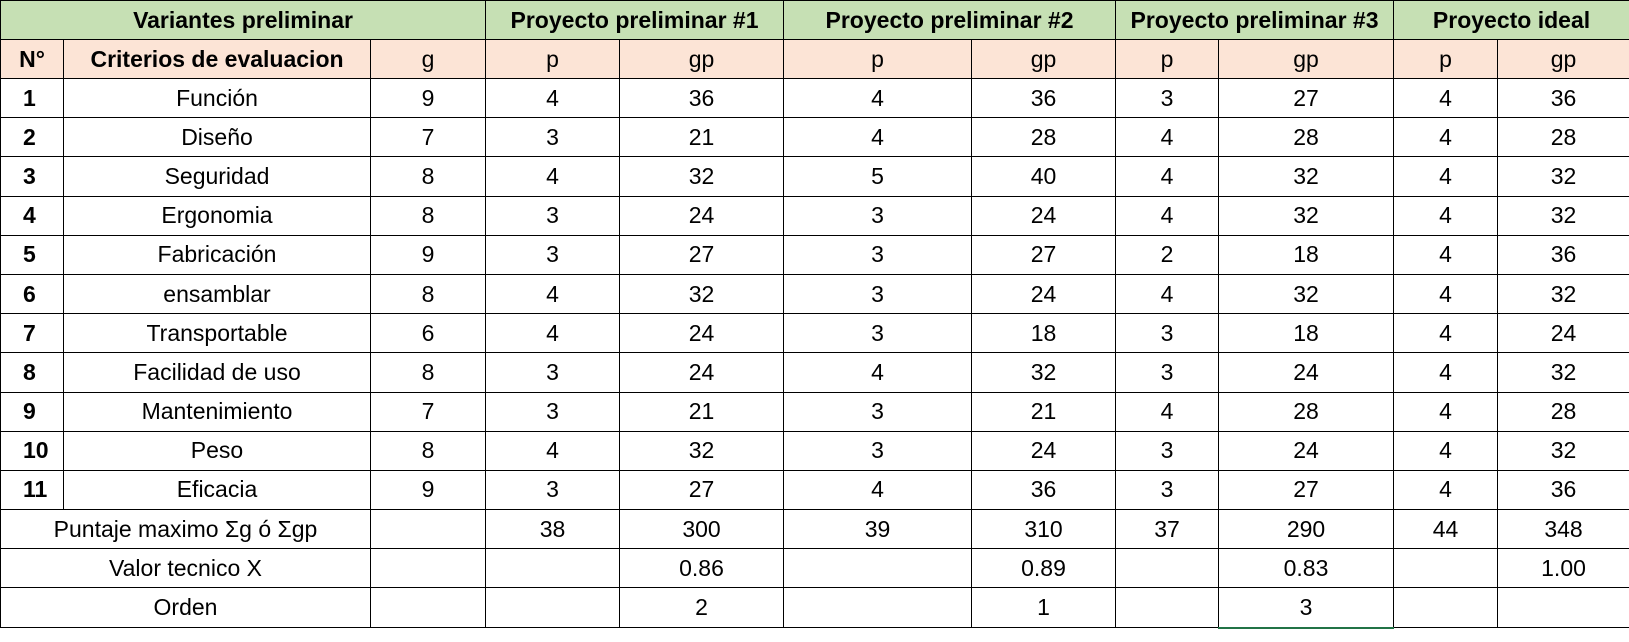 This screenshot has height=642, width=1629. I want to click on col-header-num: N°, so click(32, 59).